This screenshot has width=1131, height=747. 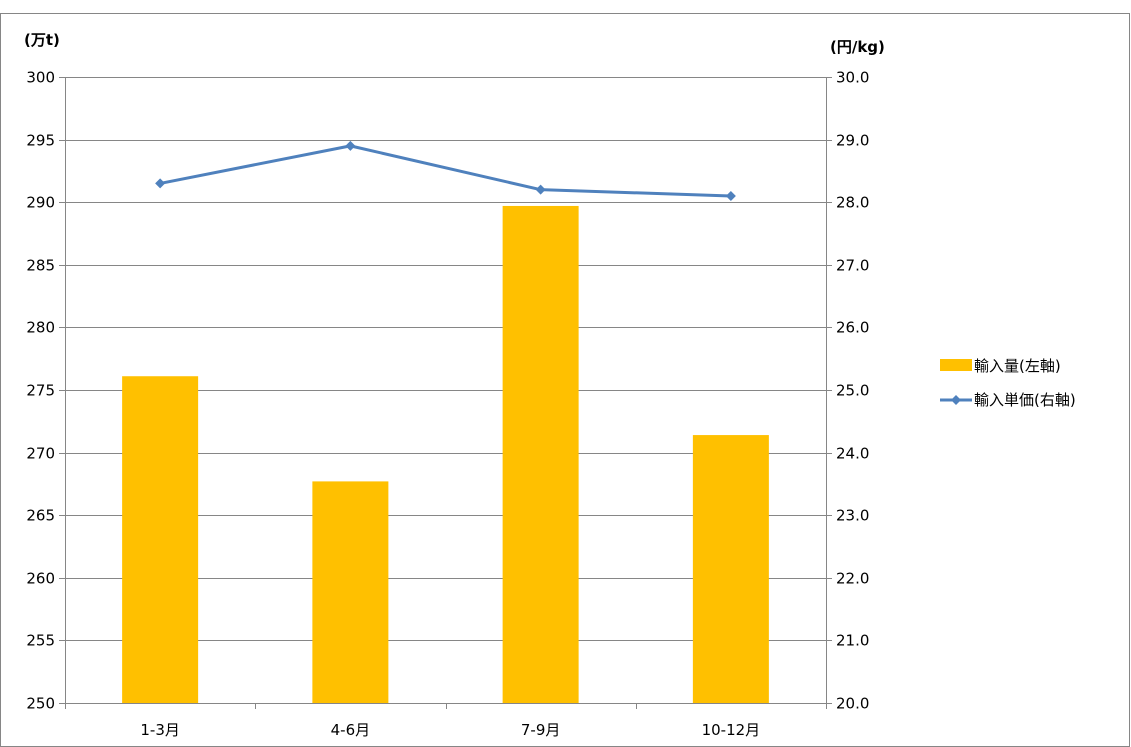 I want to click on x-axis-category-label: 7-9月, so click(x=541, y=730).